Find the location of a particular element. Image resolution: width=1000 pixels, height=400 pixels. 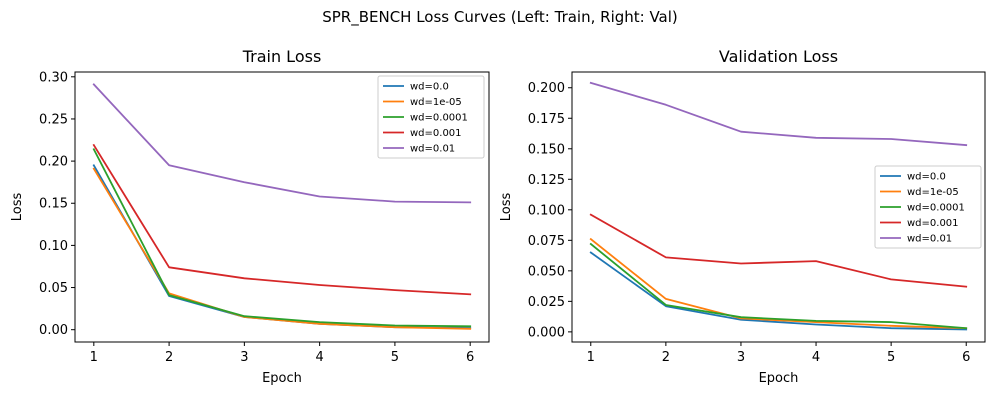

y-tick-label: 0.100 is located at coordinates (546, 210).